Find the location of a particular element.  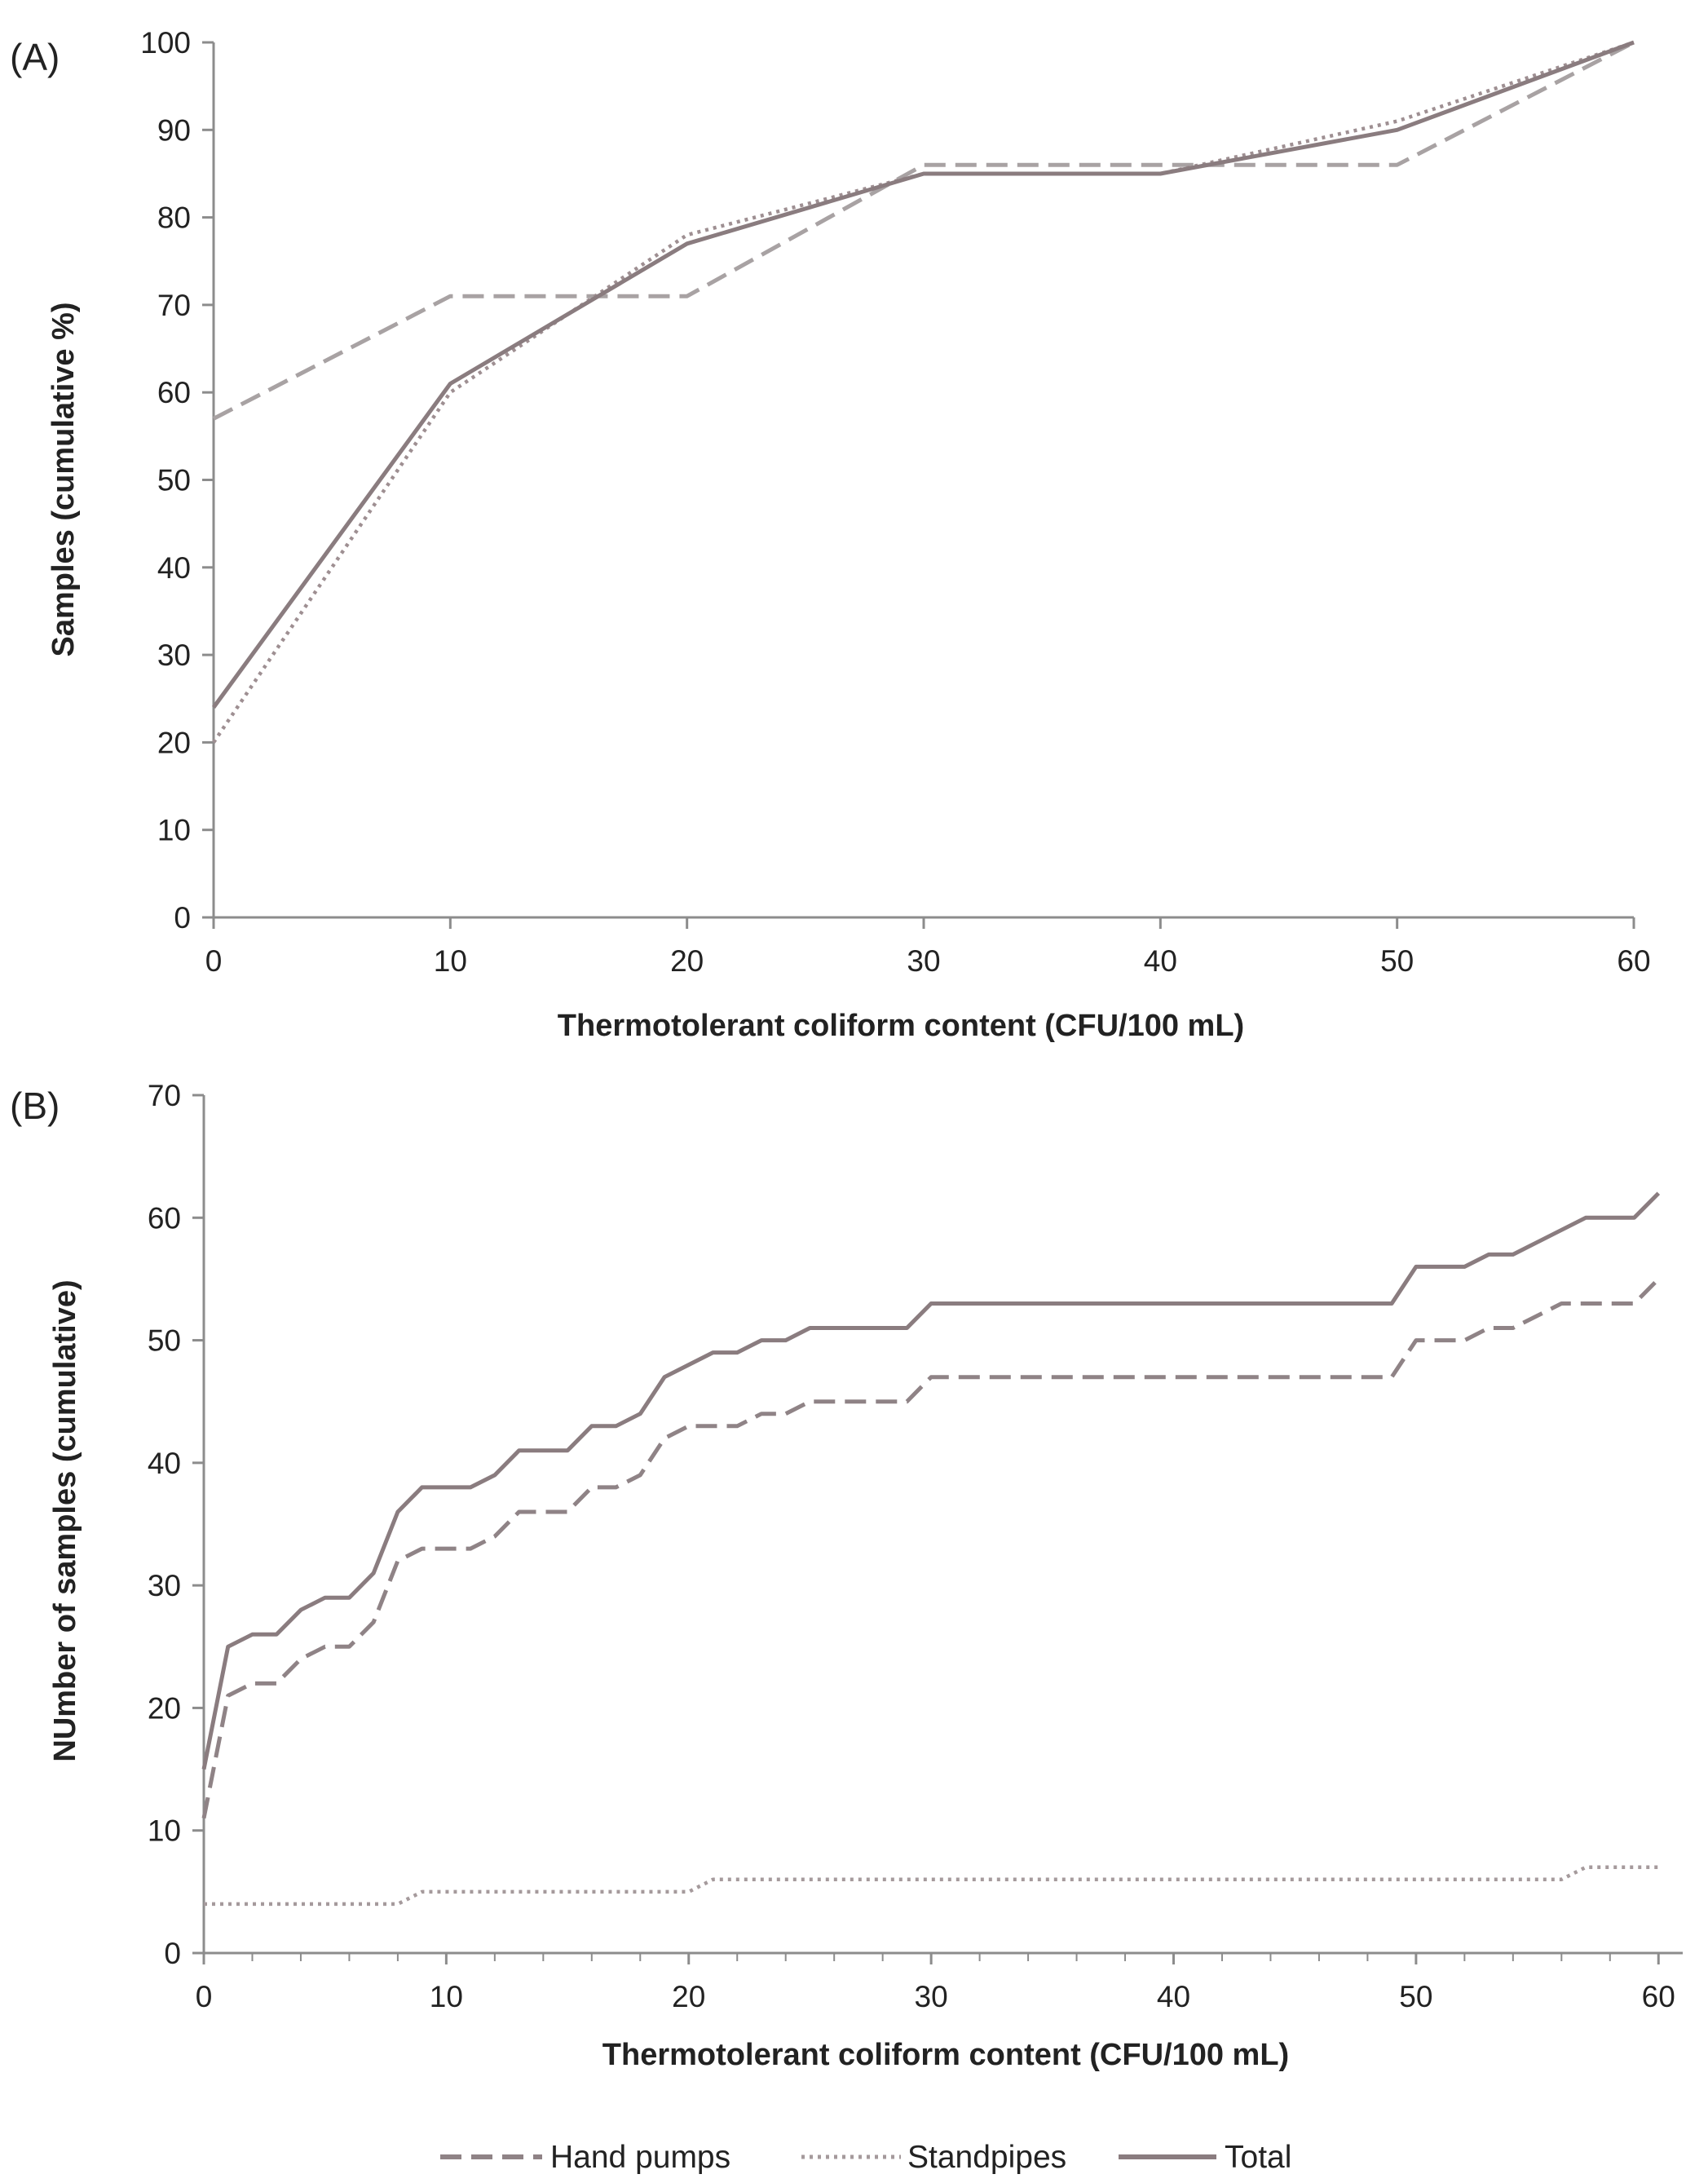

legend-item-hand-pumps: Hand pumps is located at coordinates (585, 2157).